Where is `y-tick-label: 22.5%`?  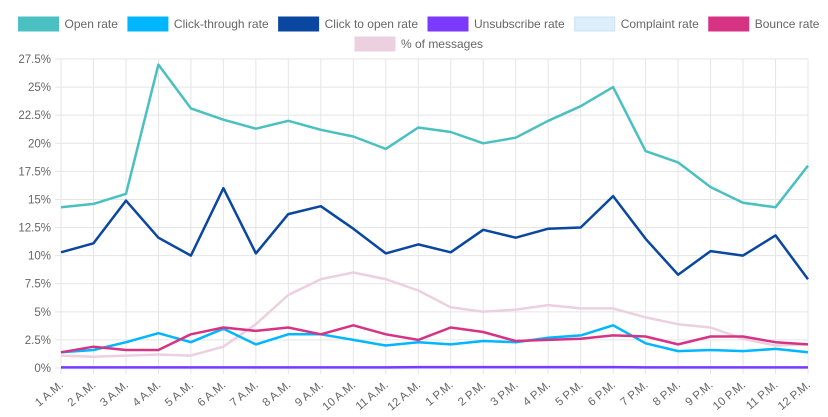
y-tick-label: 22.5% is located at coordinates (34, 116).